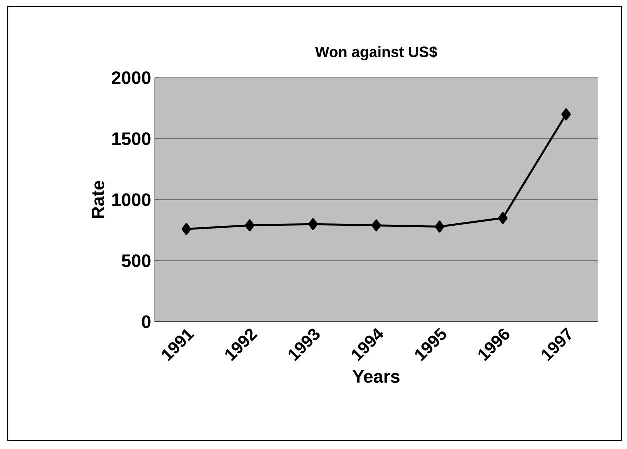 Image resolution: width=627 pixels, height=449 pixels. Describe the element at coordinates (98, 199) in the screenshot. I see `y-axis-title: Rate` at that location.